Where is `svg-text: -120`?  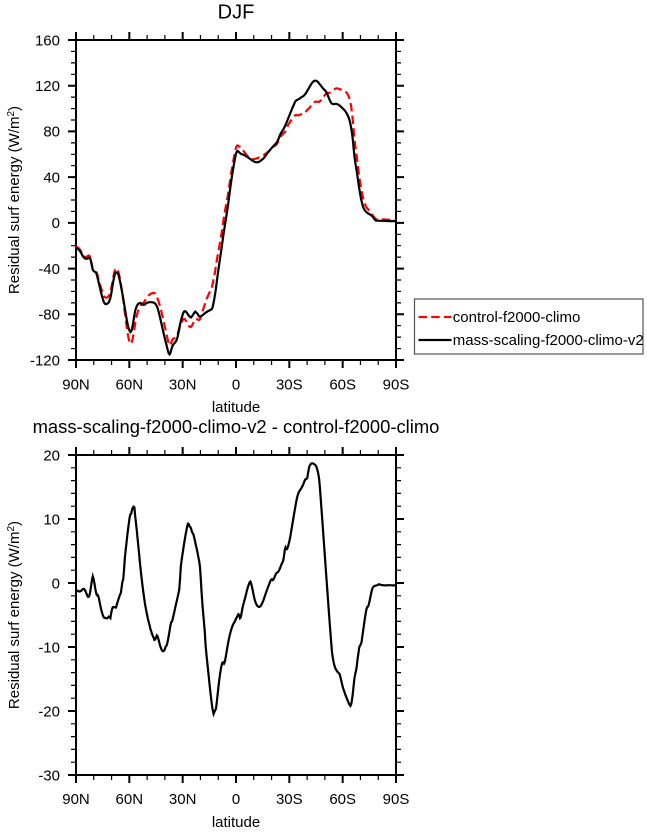 svg-text: -120 is located at coordinates (45, 360).